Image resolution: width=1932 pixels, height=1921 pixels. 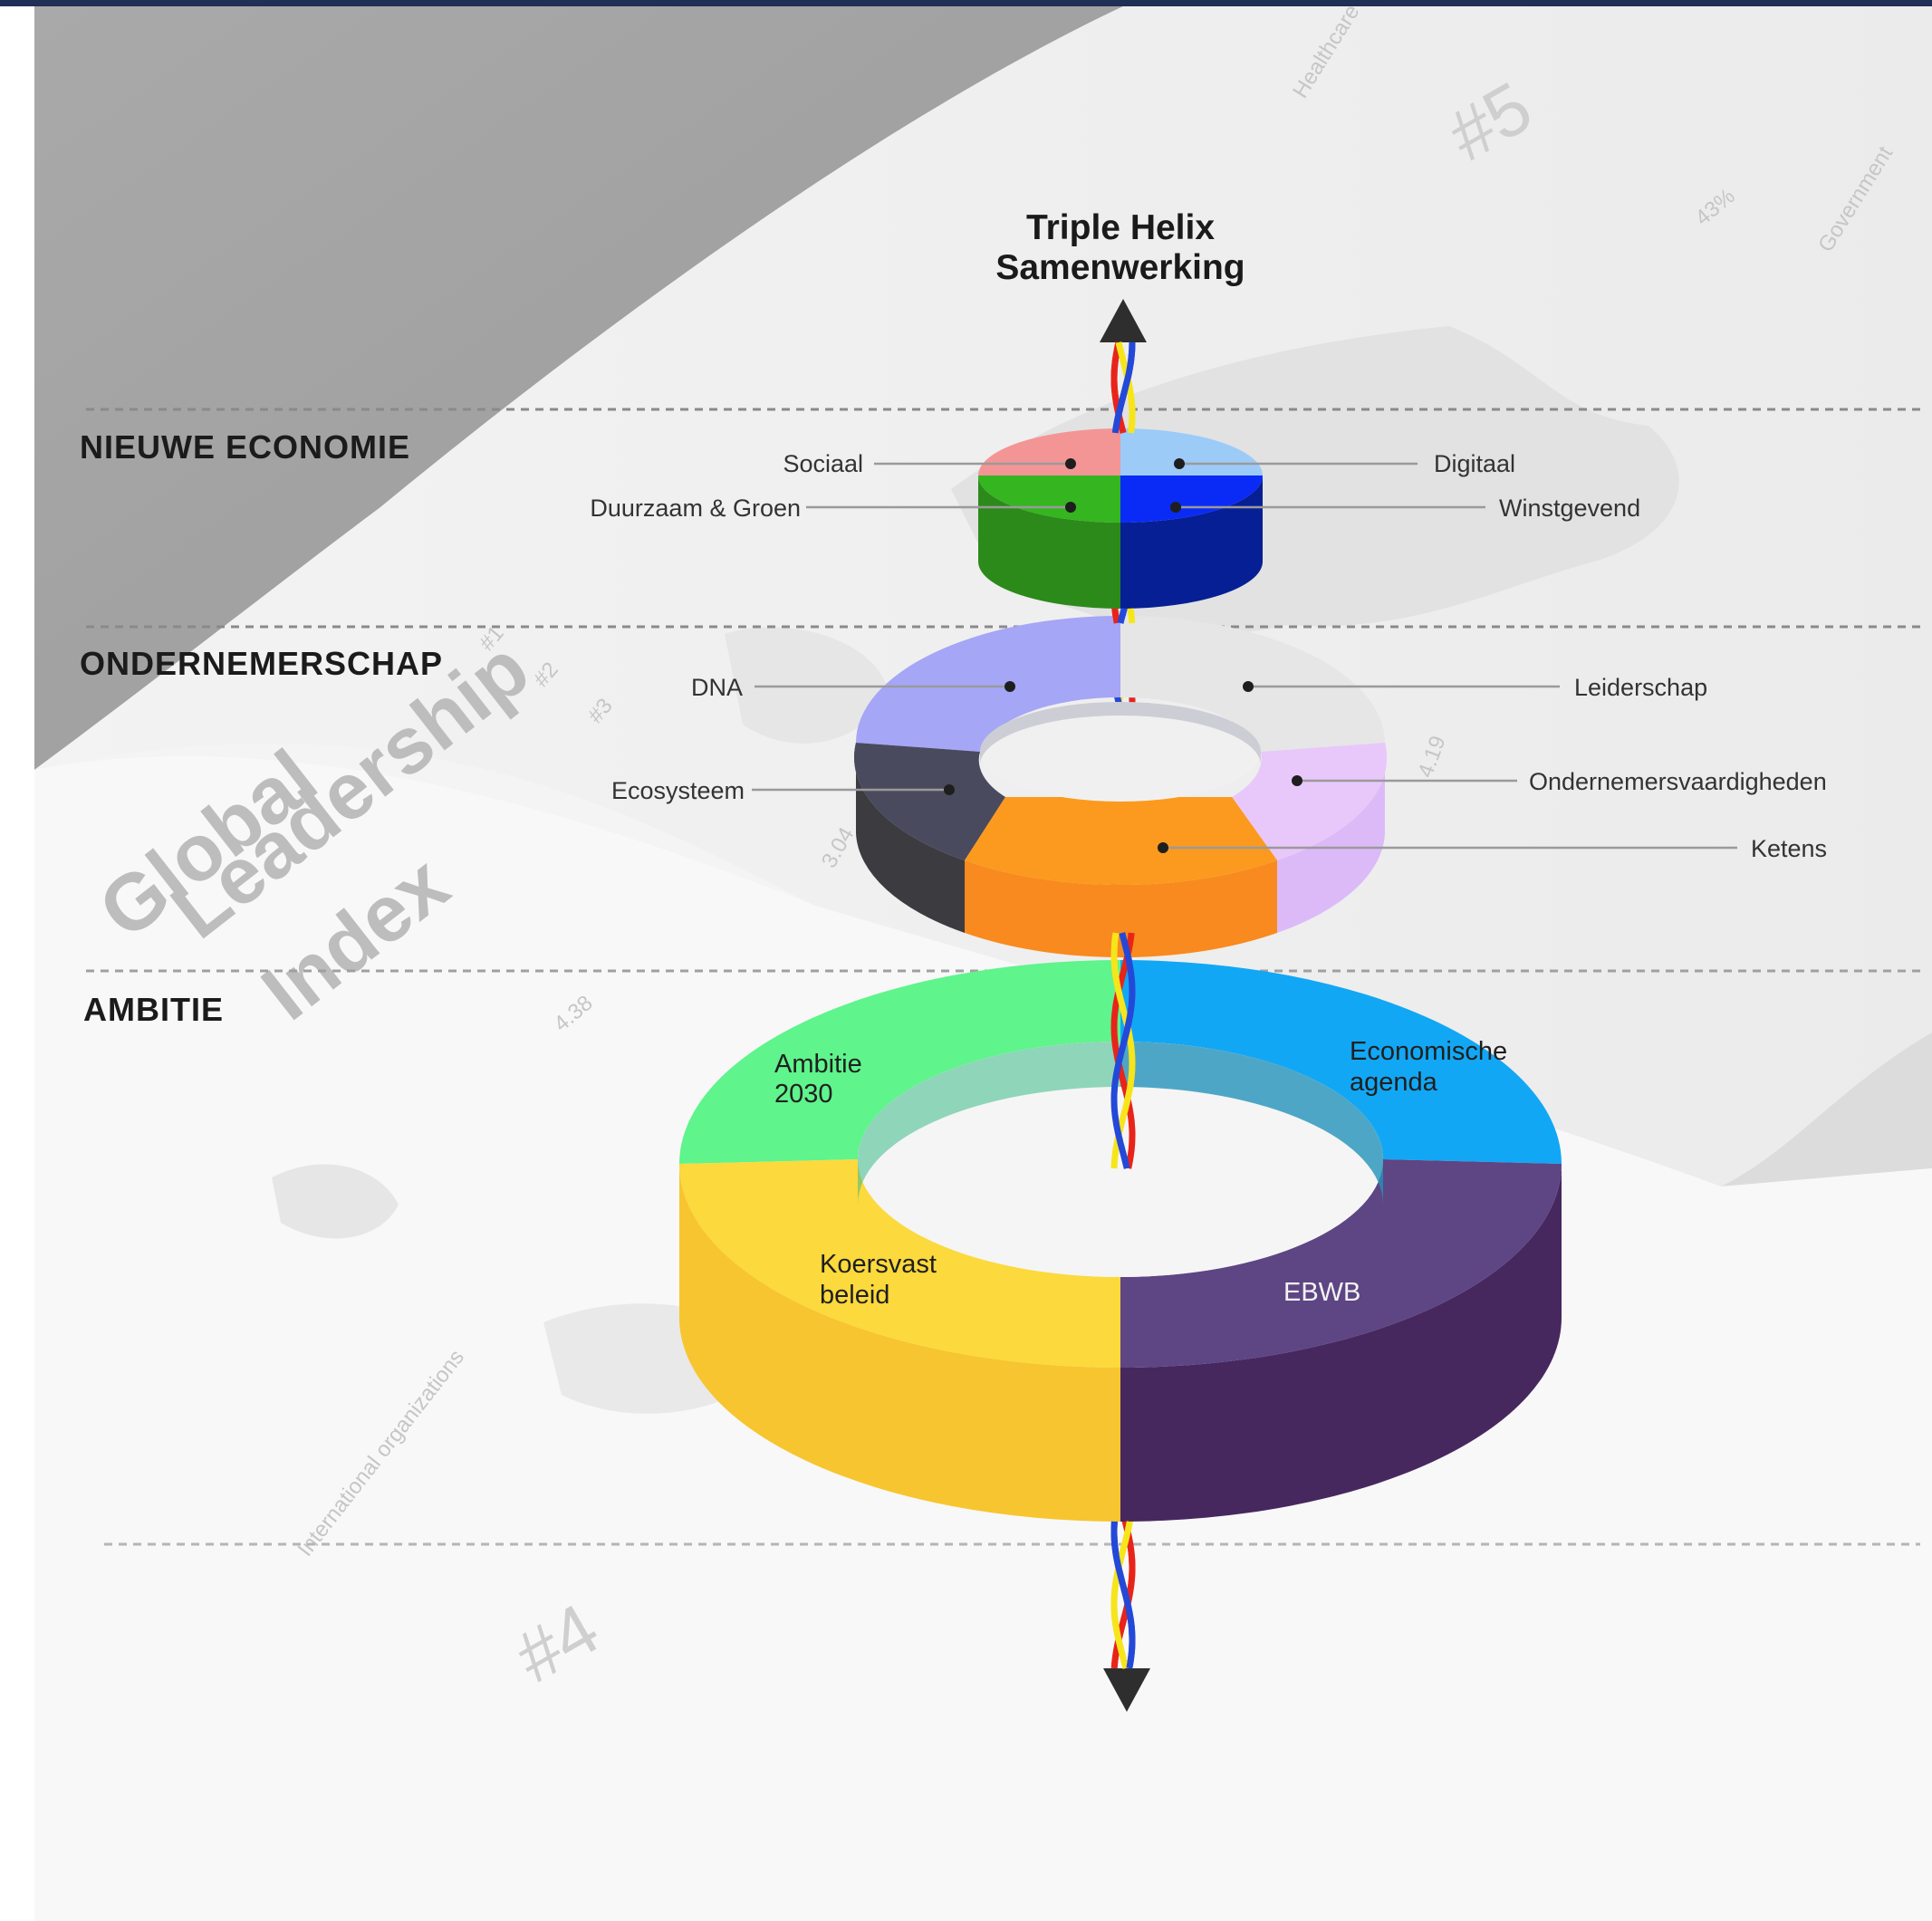 What do you see at coordinates (1341, 1062) in the screenshot?
I see `economische-agenda-segment` at bounding box center [1341, 1062].